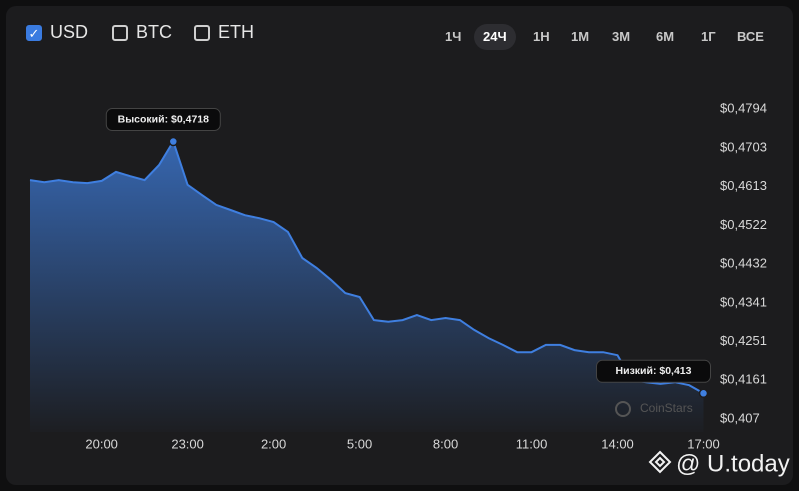 Image resolution: width=799 pixels, height=491 pixels. Describe the element at coordinates (445, 443) in the screenshot. I see `x-tick-label: 8:00` at that location.